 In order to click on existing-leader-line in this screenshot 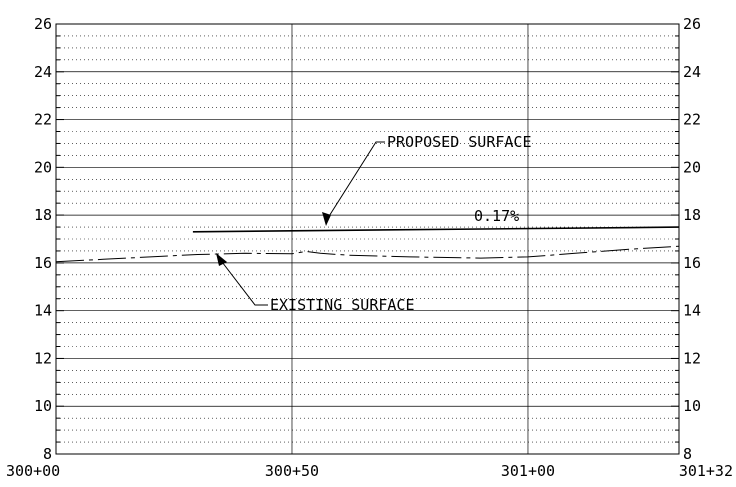, I will do `click(243, 281)`.